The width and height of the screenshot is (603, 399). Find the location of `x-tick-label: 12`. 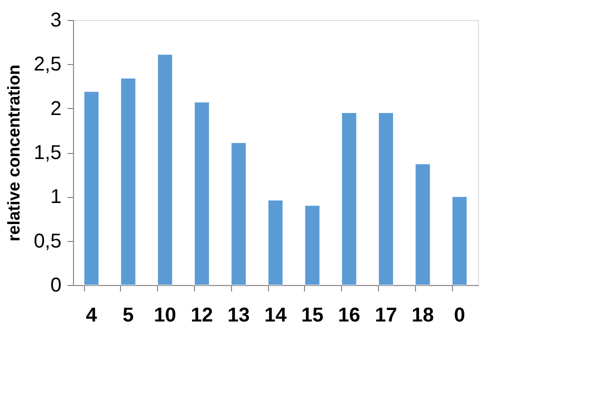

x-tick-label: 12 is located at coordinates (201, 315).